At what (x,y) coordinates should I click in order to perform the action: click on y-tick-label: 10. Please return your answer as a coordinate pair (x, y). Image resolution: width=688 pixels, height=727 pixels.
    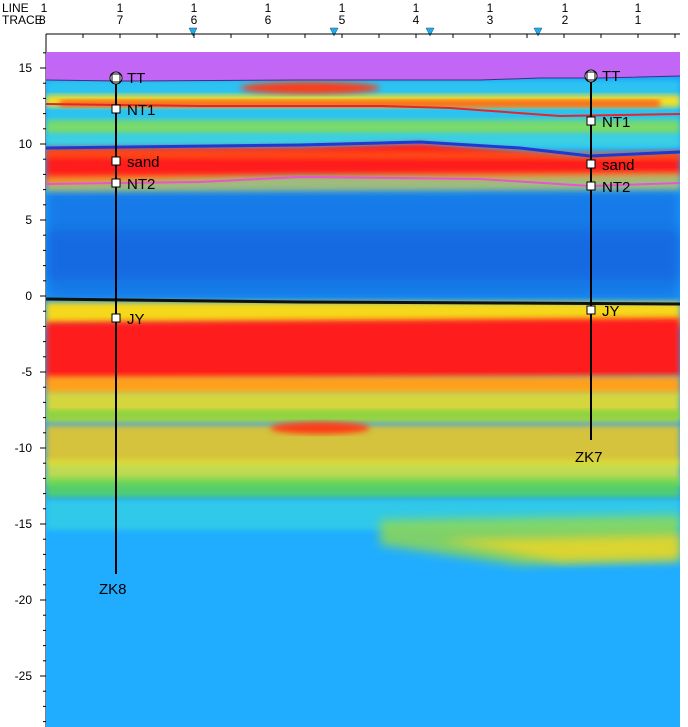
    Looking at the image, I should click on (26, 144).